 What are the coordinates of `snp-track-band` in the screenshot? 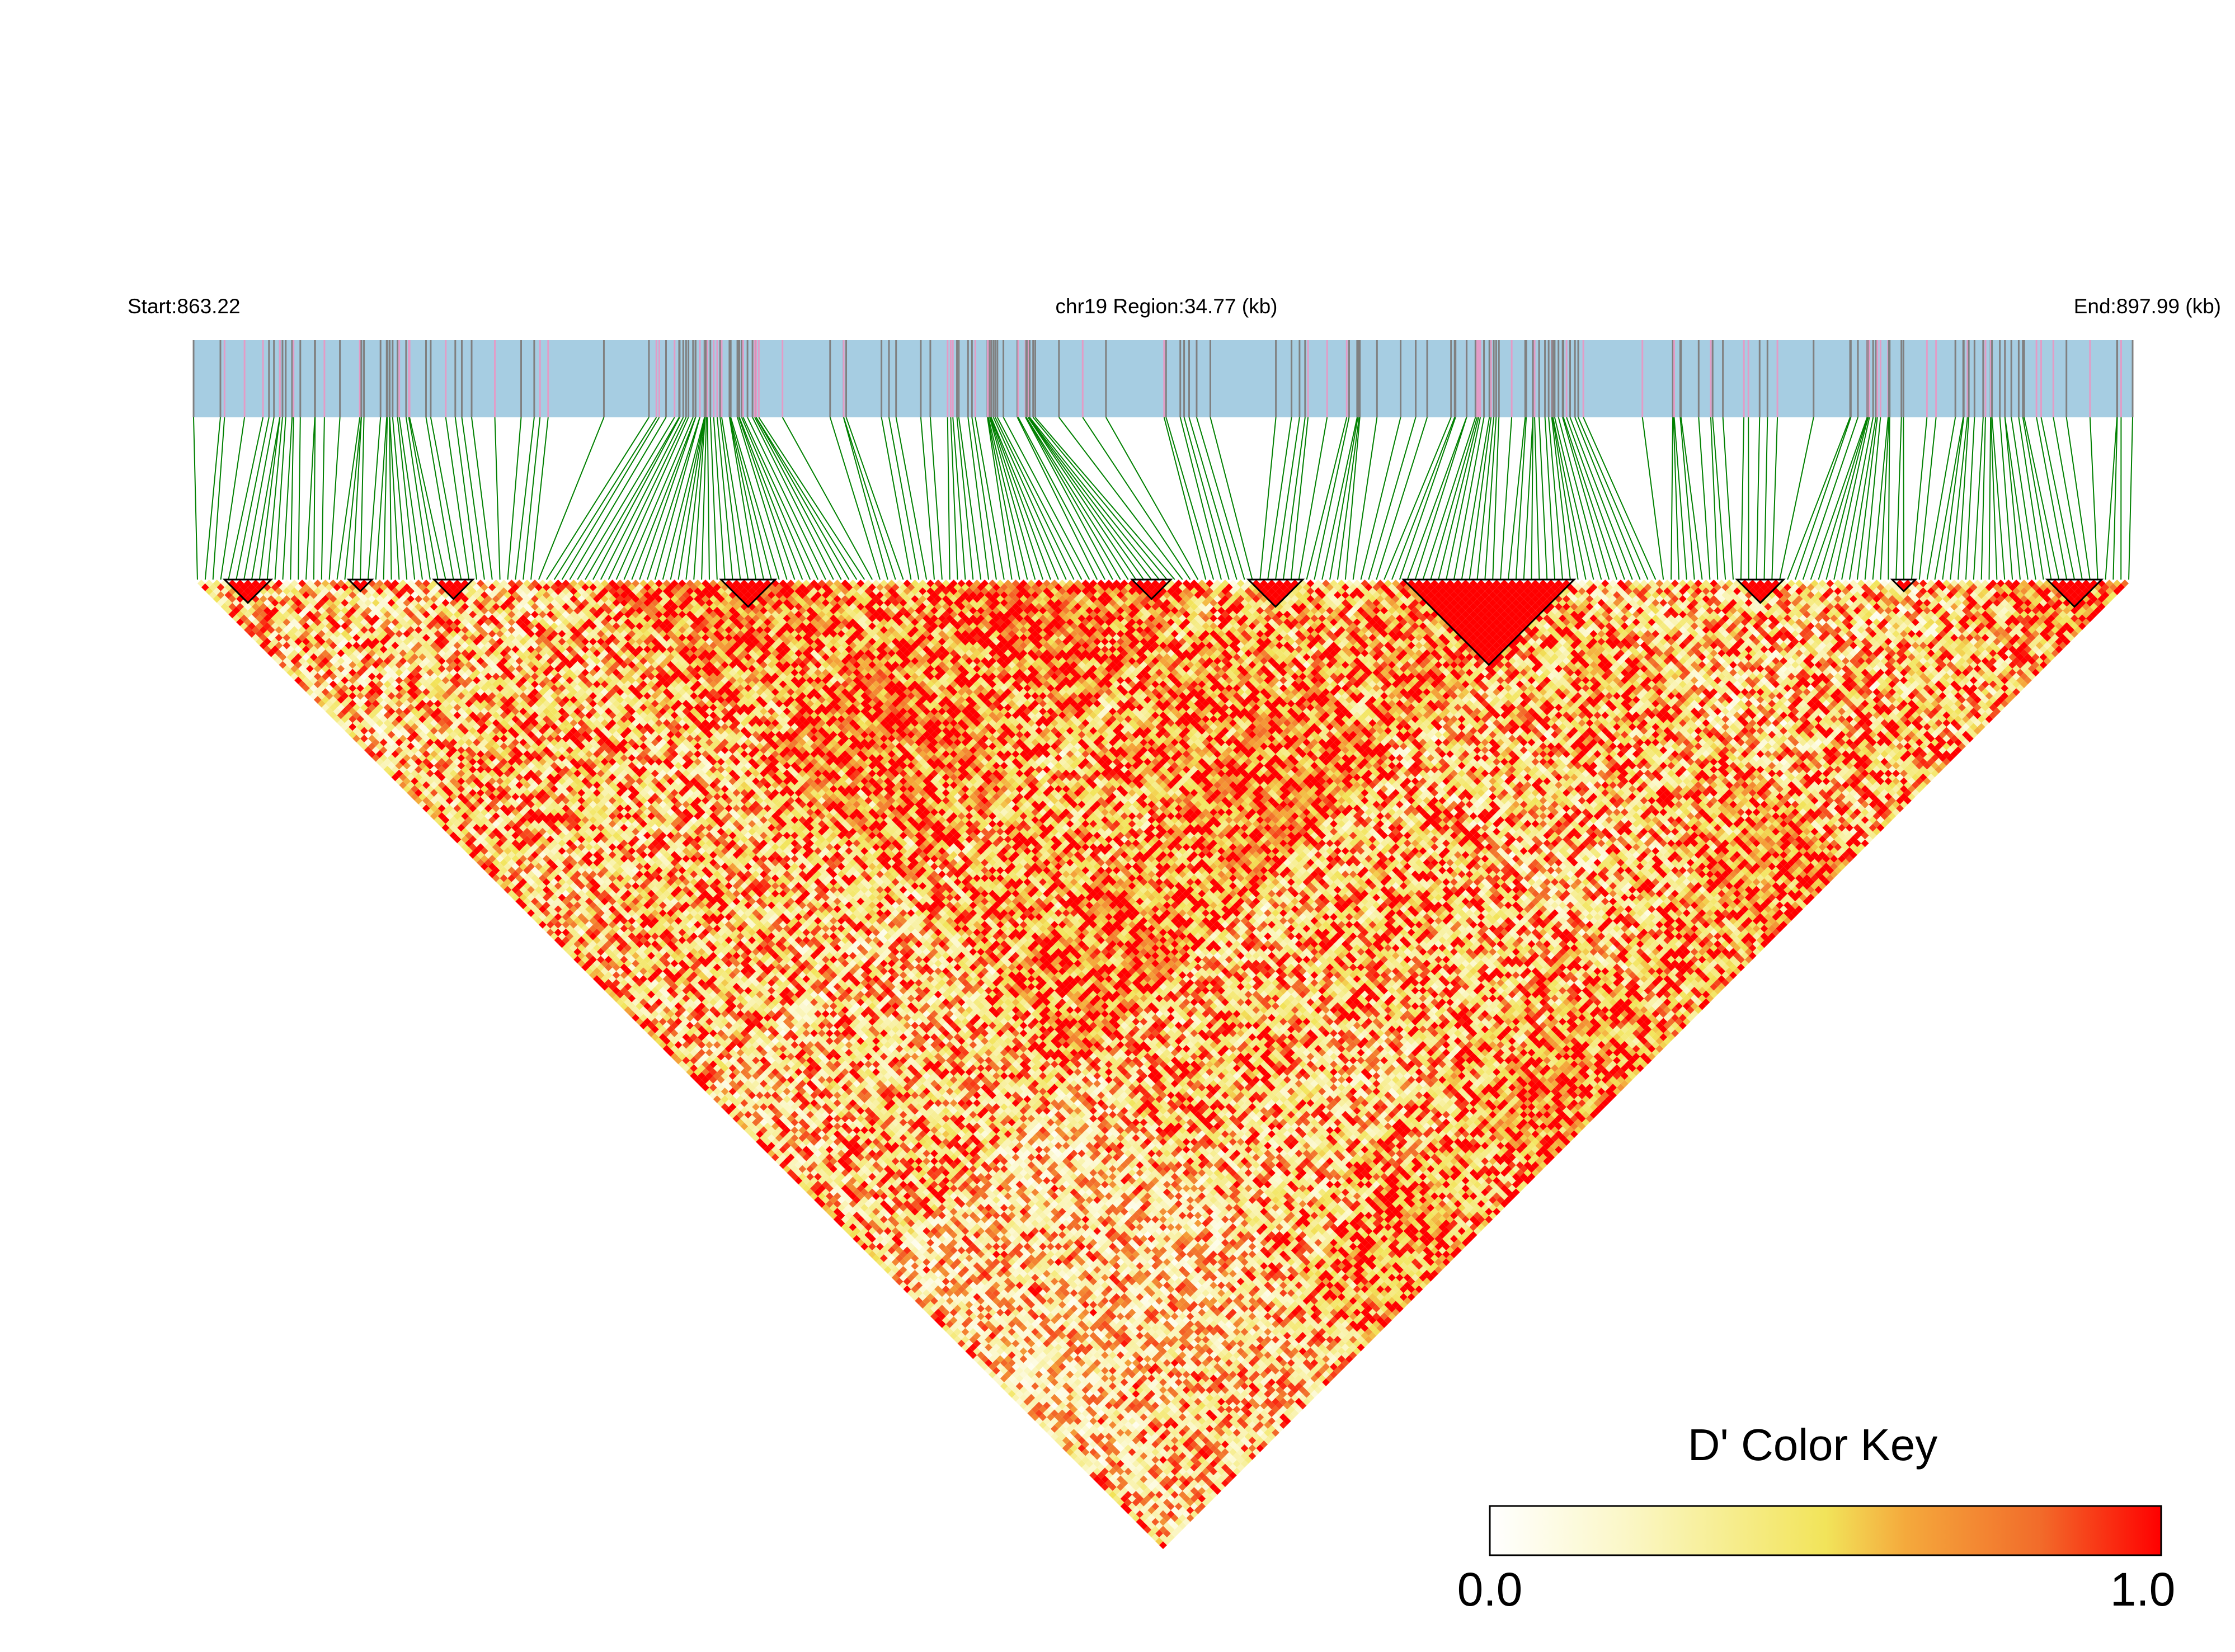 It's located at (1163, 379).